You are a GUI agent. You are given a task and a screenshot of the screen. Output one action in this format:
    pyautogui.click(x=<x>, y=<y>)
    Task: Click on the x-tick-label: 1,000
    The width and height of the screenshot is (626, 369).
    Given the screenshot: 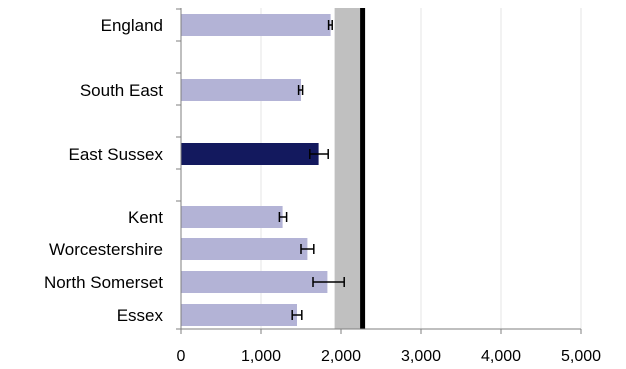 What is the action you would take?
    pyautogui.click(x=261, y=356)
    